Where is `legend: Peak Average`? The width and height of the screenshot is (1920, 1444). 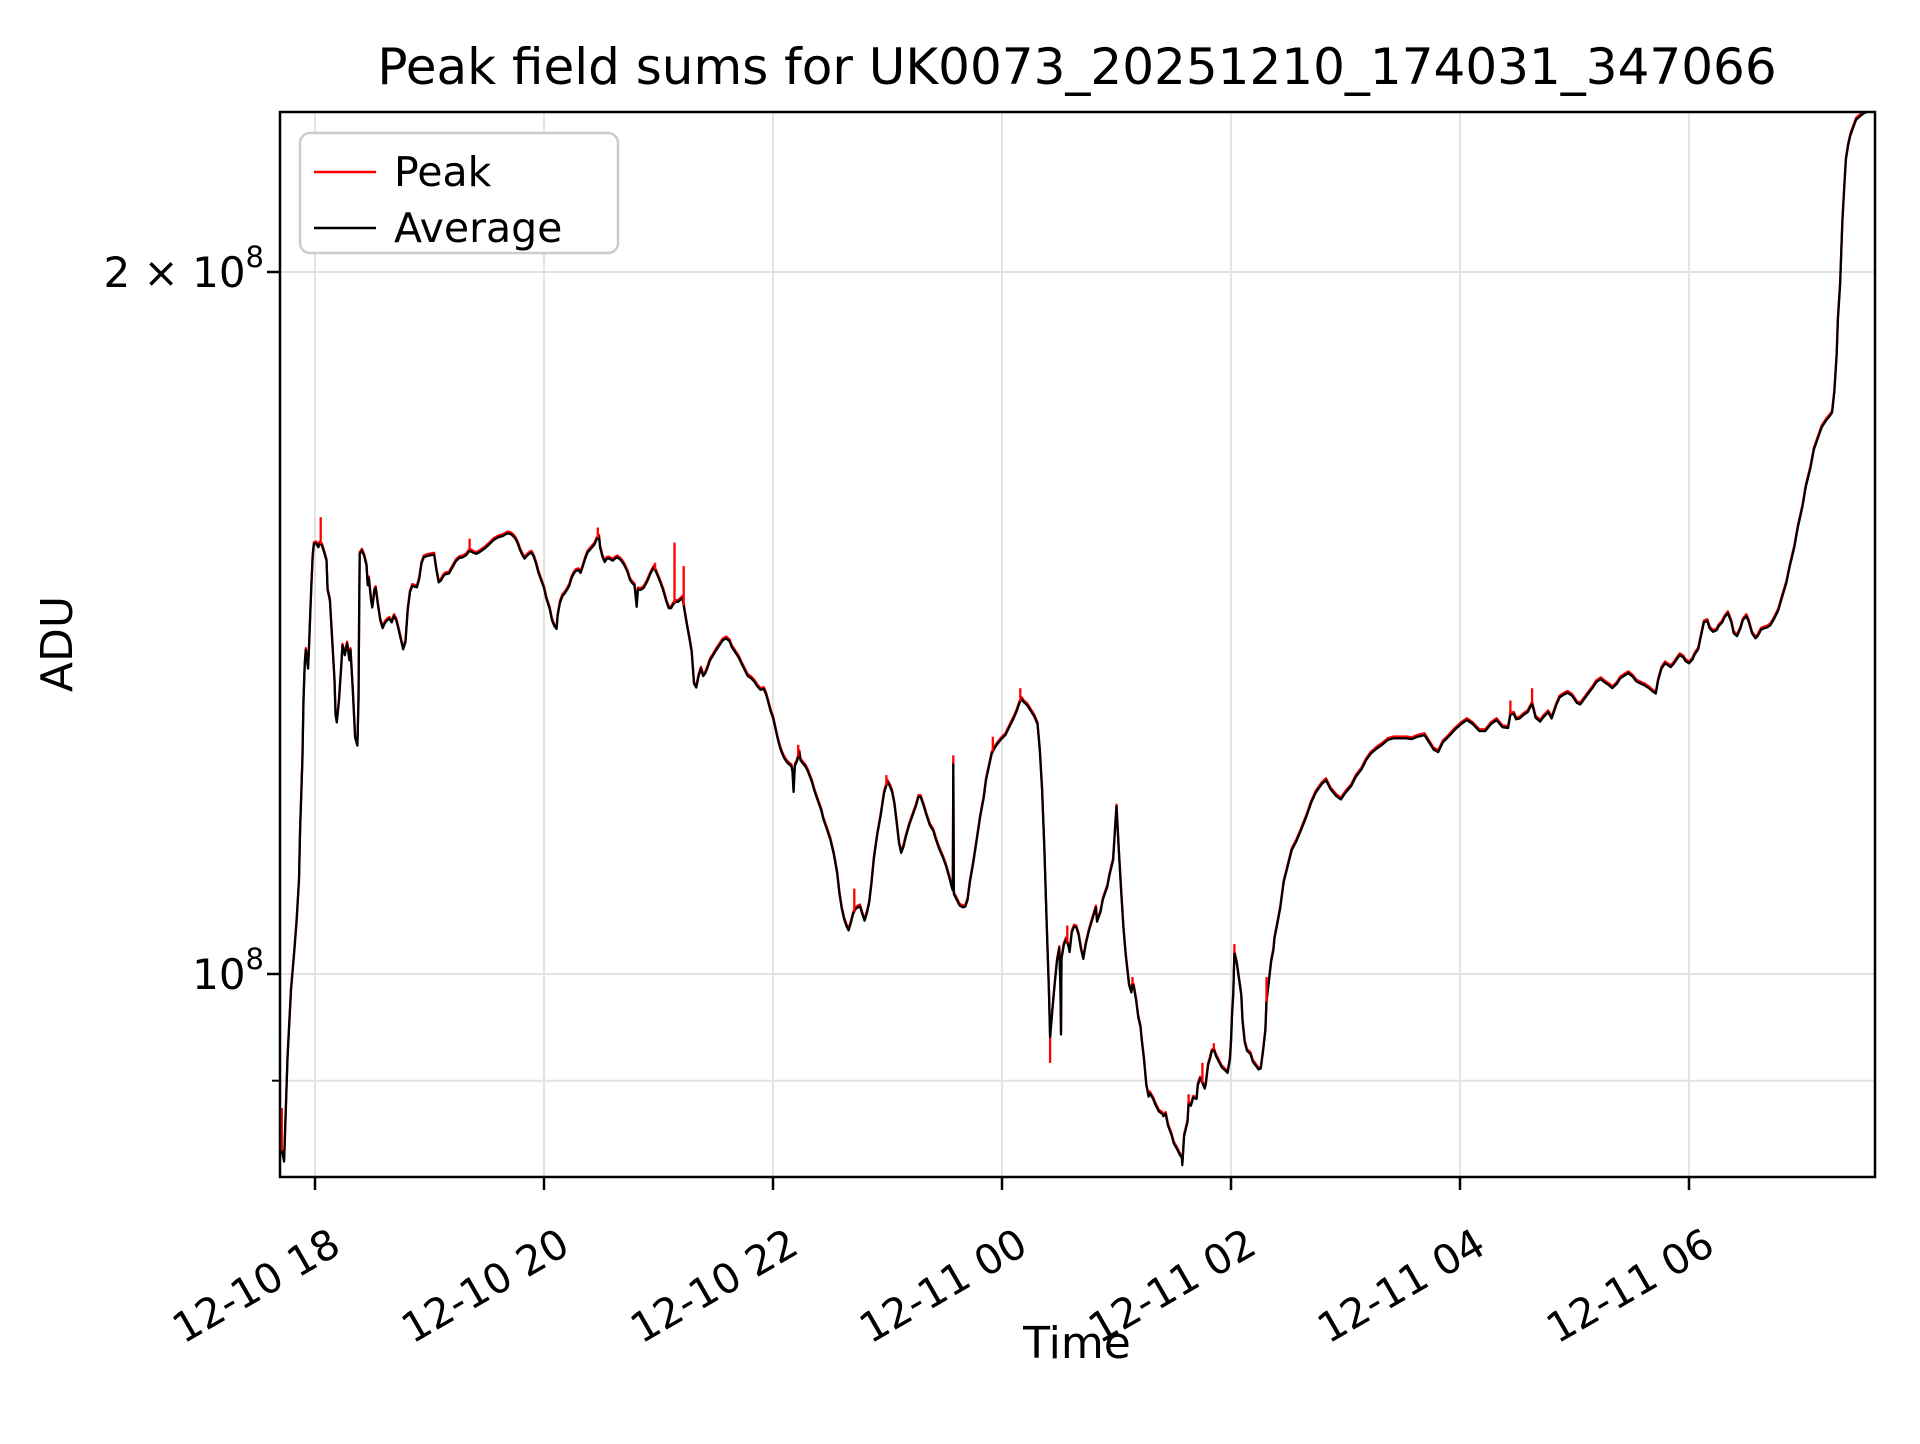 legend: Peak Average is located at coordinates (459, 193).